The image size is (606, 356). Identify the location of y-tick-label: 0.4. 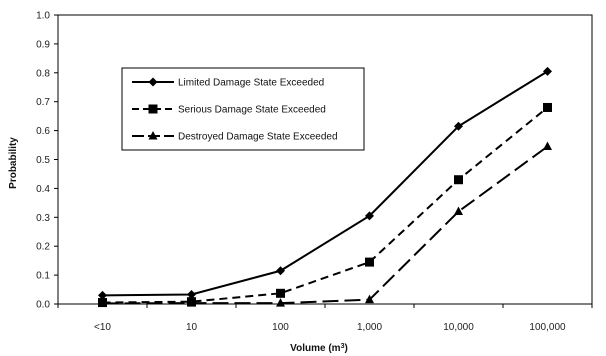
(43, 189).